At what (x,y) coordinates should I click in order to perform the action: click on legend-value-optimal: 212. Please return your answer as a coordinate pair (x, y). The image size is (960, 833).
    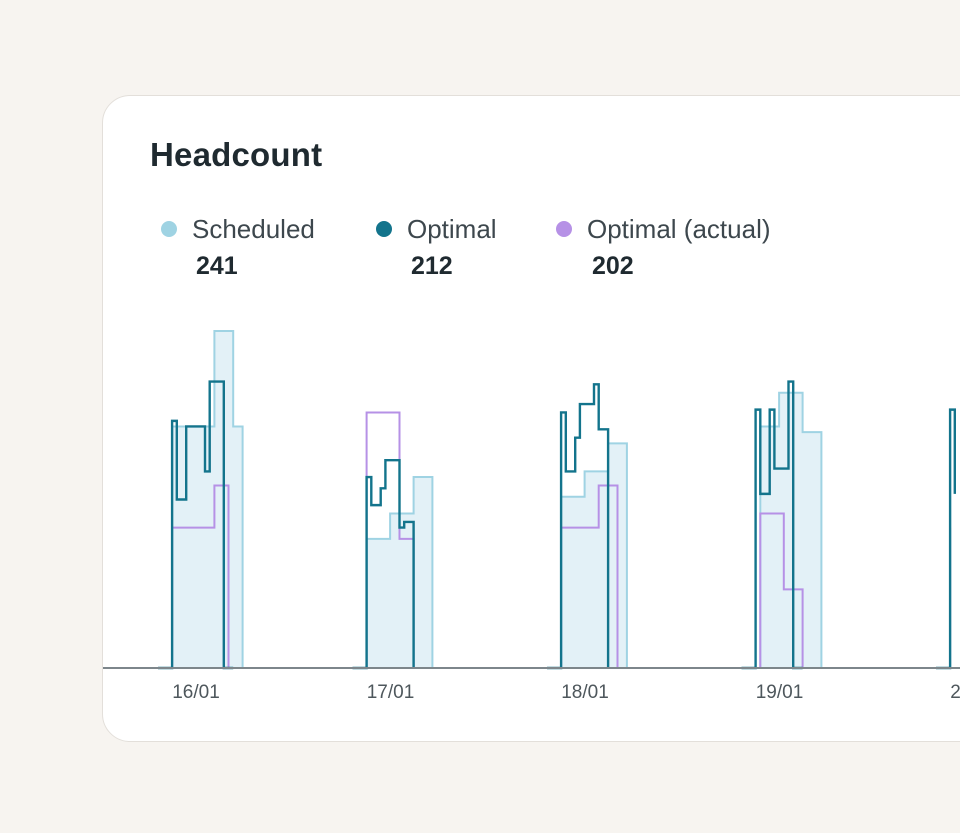
    Looking at the image, I should click on (432, 266).